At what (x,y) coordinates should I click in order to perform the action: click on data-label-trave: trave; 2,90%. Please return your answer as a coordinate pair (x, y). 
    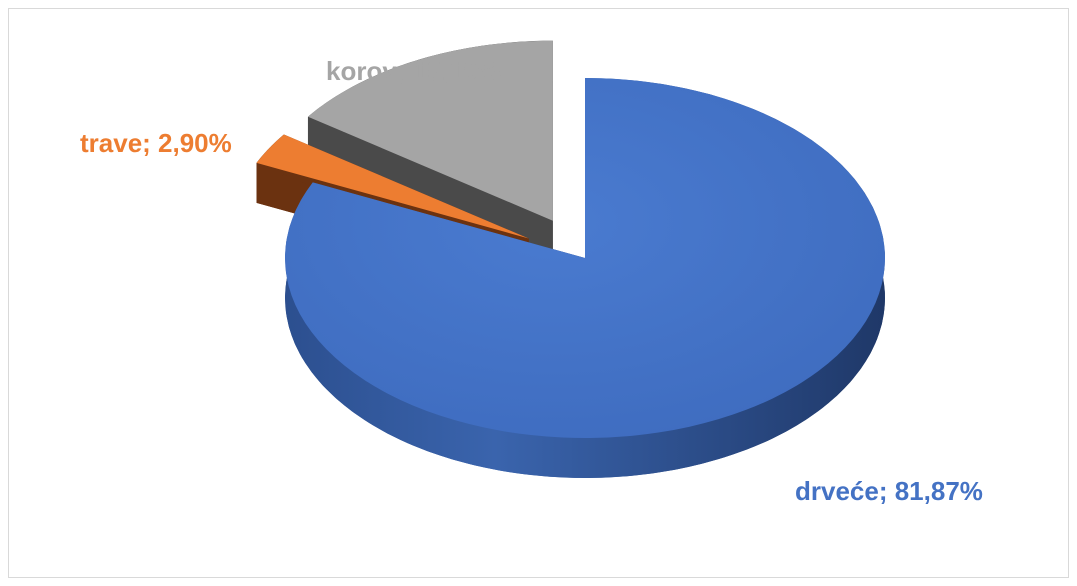
    Looking at the image, I should click on (156, 143).